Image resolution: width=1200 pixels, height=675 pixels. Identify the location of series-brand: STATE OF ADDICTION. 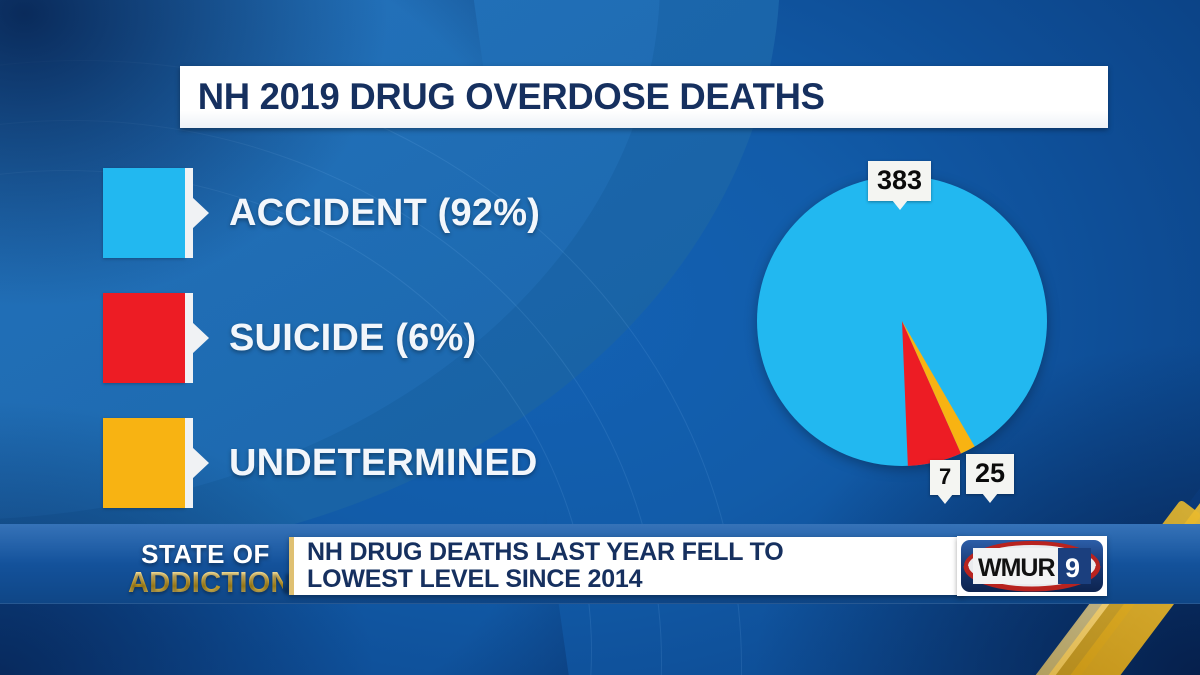
(210, 569).